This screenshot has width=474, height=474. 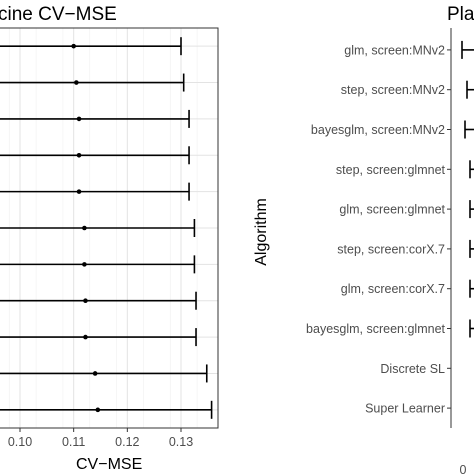 What do you see at coordinates (412, 369) in the screenshot?
I see `category-label: Discrete SL` at bounding box center [412, 369].